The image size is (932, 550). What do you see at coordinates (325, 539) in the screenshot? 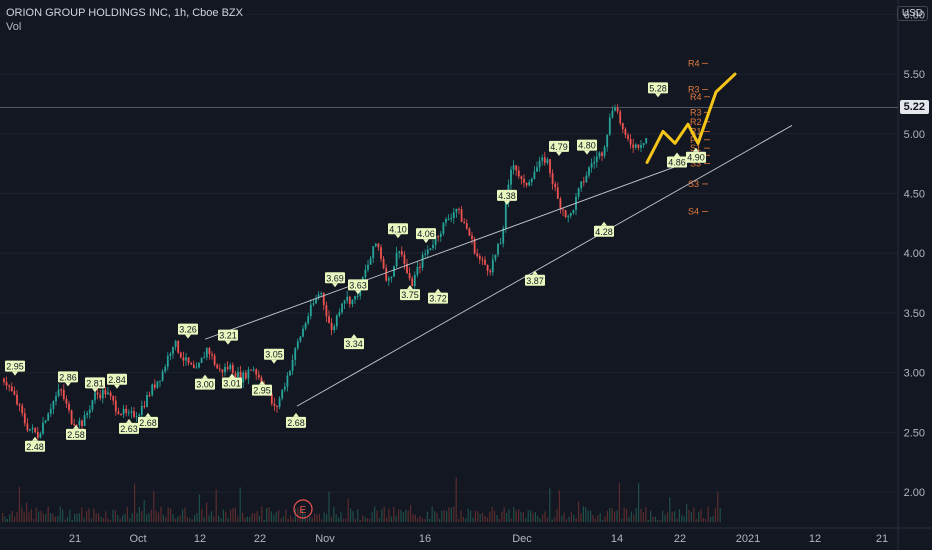
I see `x-tick-label: Nov` at bounding box center [325, 539].